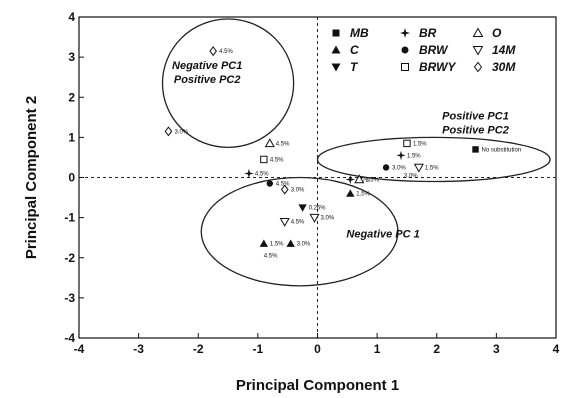 This screenshot has height=398, width=561. Describe the element at coordinates (382, 235) in the screenshot. I see `annotation-text: Negative PC 1` at that location.